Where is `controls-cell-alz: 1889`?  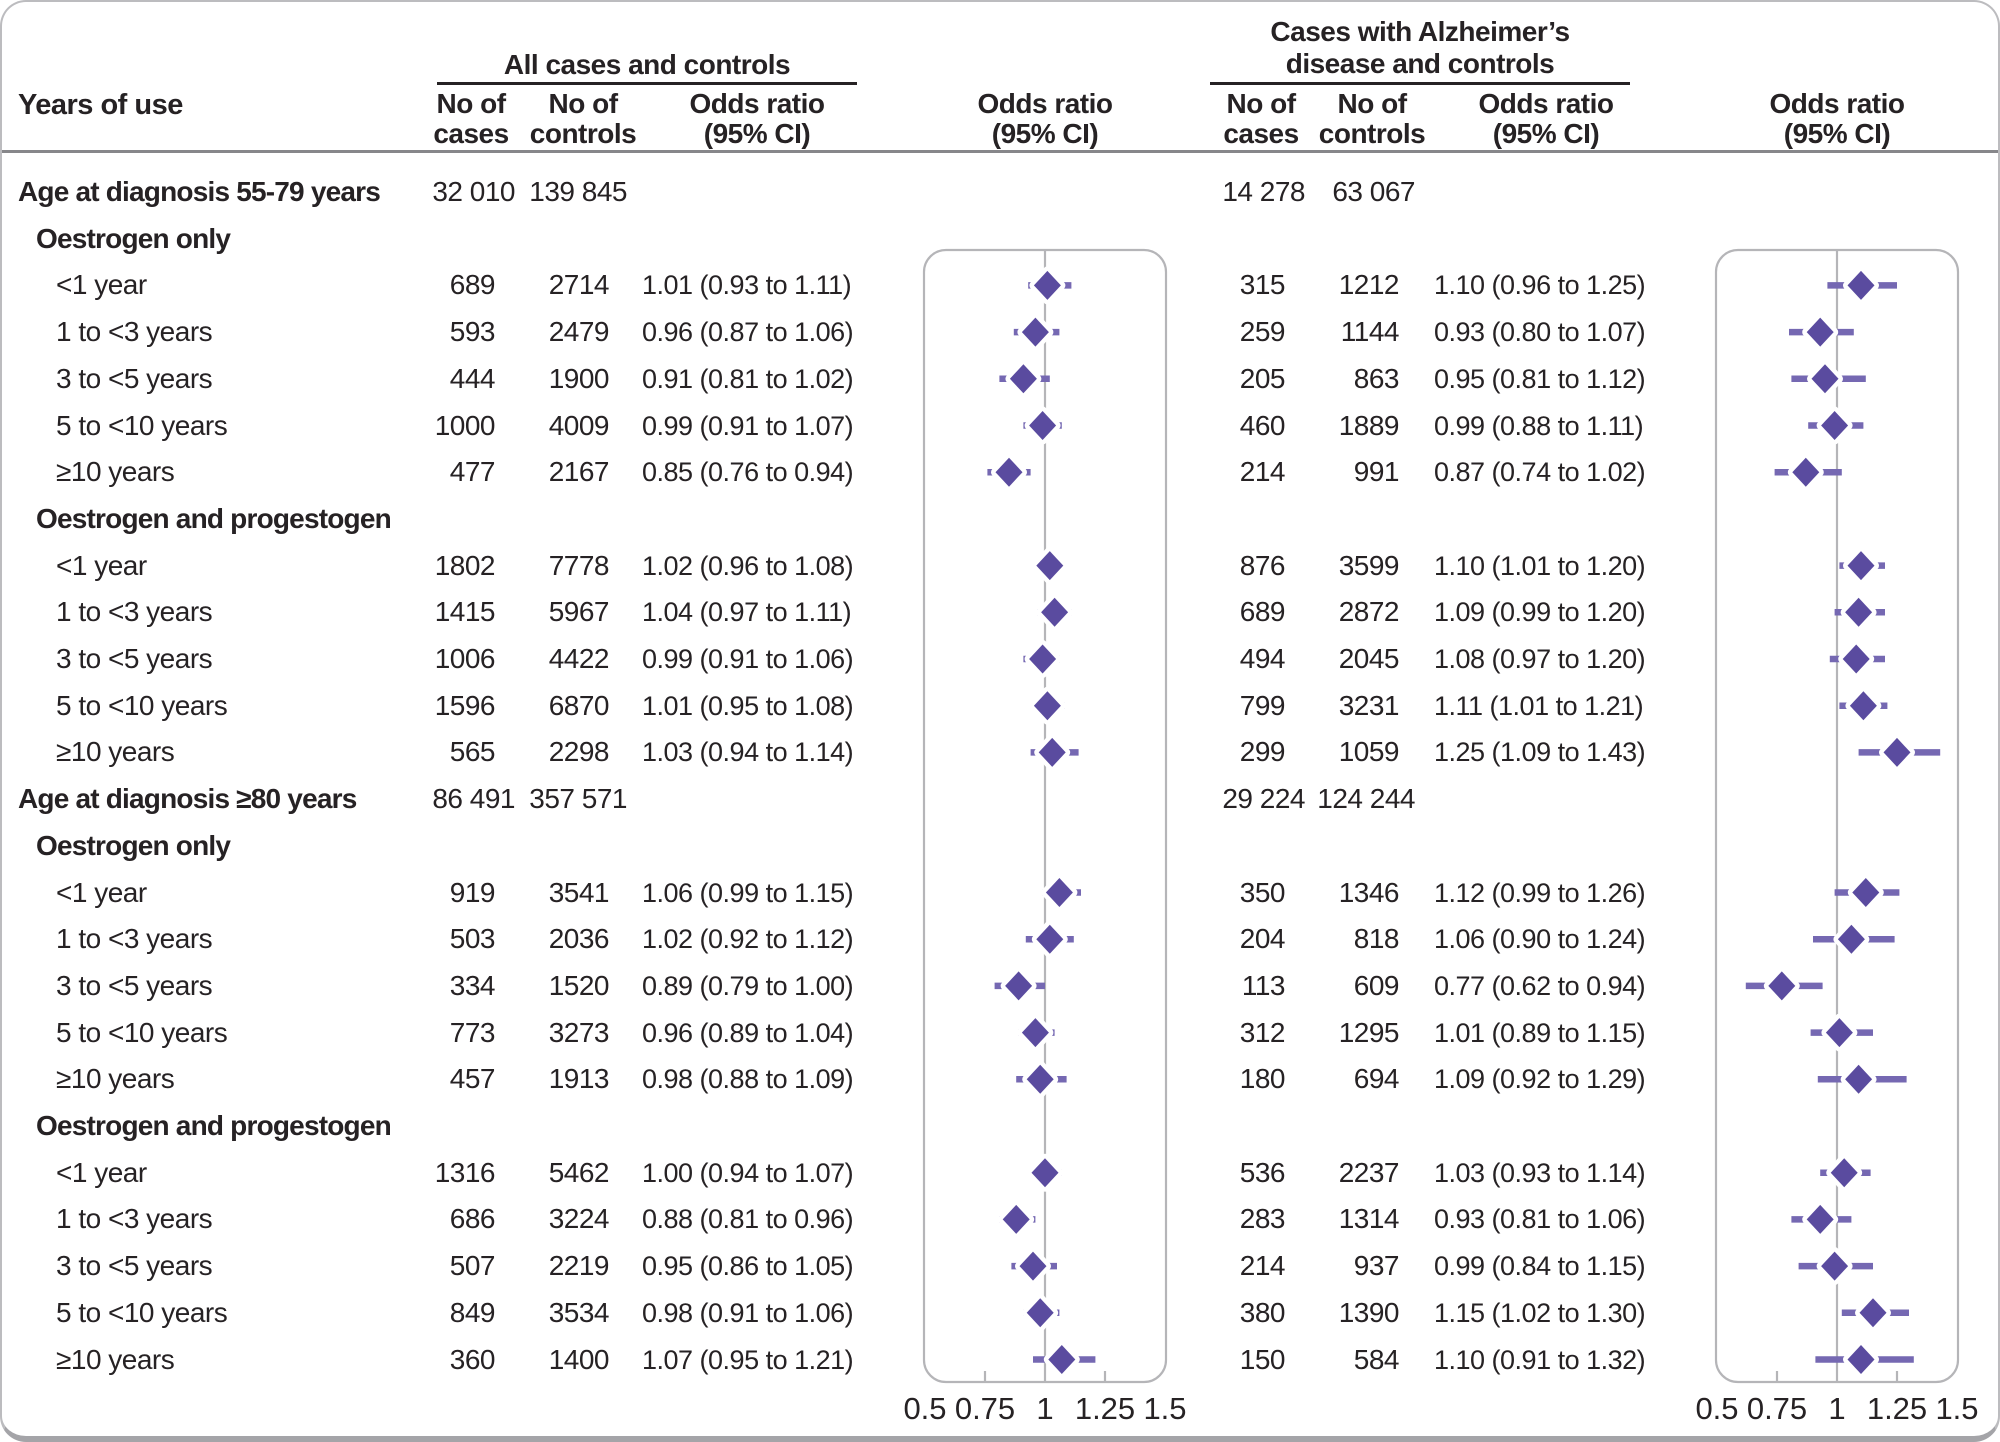 controls-cell-alz: 1889 is located at coordinates (1369, 425).